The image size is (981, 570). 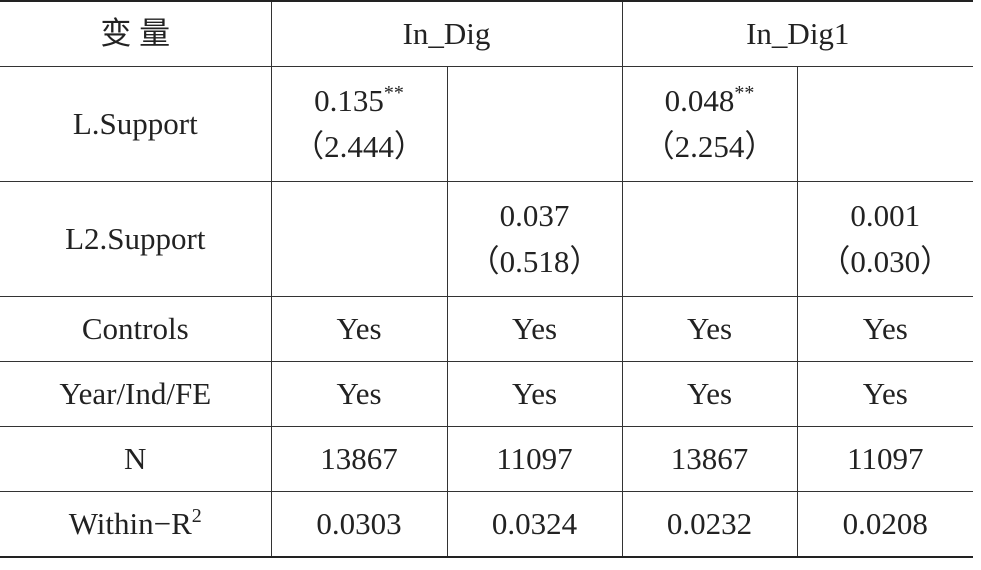 I want to click on row-label: Controls, so click(x=136, y=329).